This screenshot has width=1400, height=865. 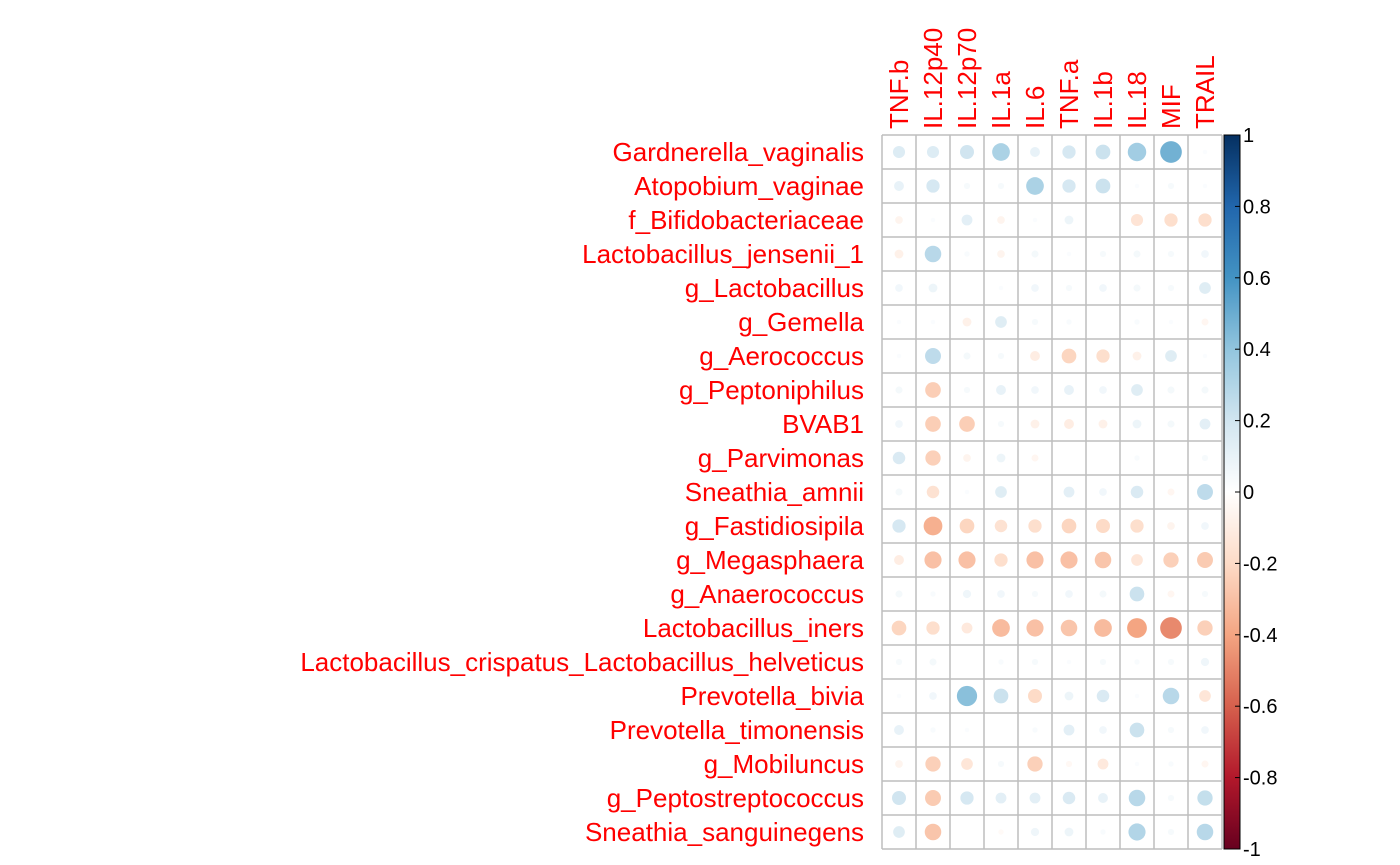 I want to click on row-label: Prevotella_bivia, so click(x=772, y=696).